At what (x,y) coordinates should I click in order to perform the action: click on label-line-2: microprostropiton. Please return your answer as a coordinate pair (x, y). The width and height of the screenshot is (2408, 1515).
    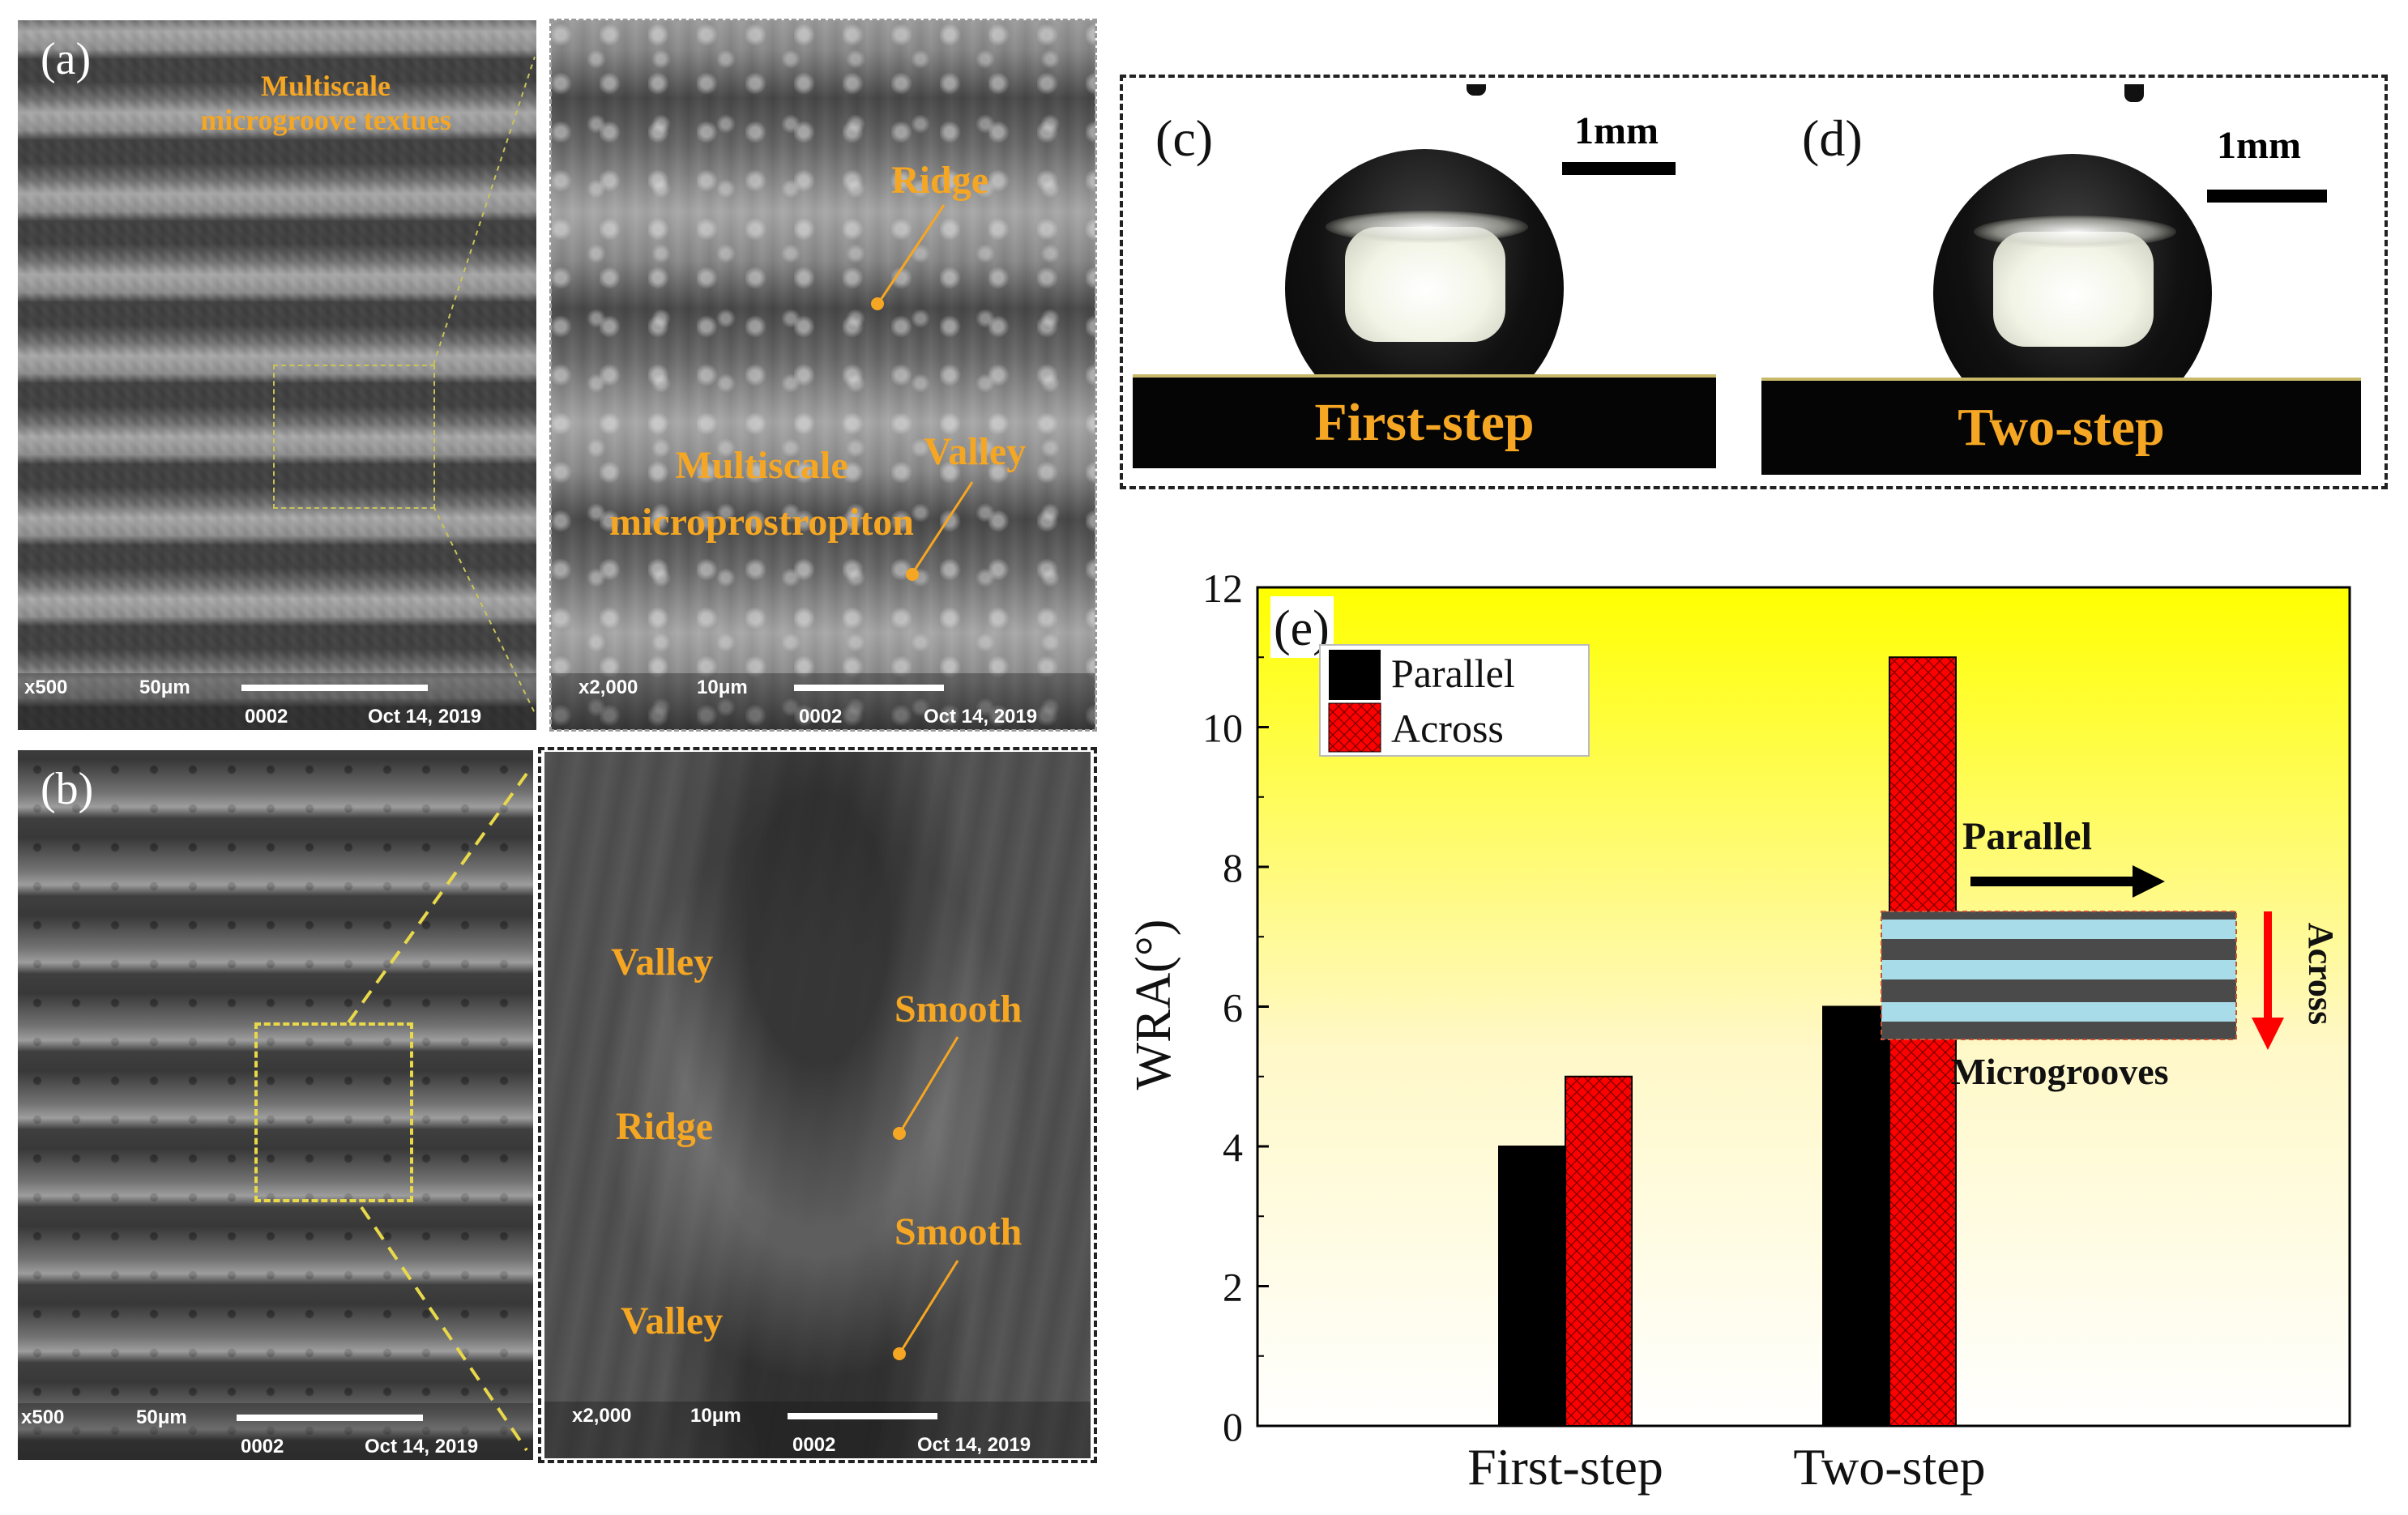
    Looking at the image, I should click on (761, 523).